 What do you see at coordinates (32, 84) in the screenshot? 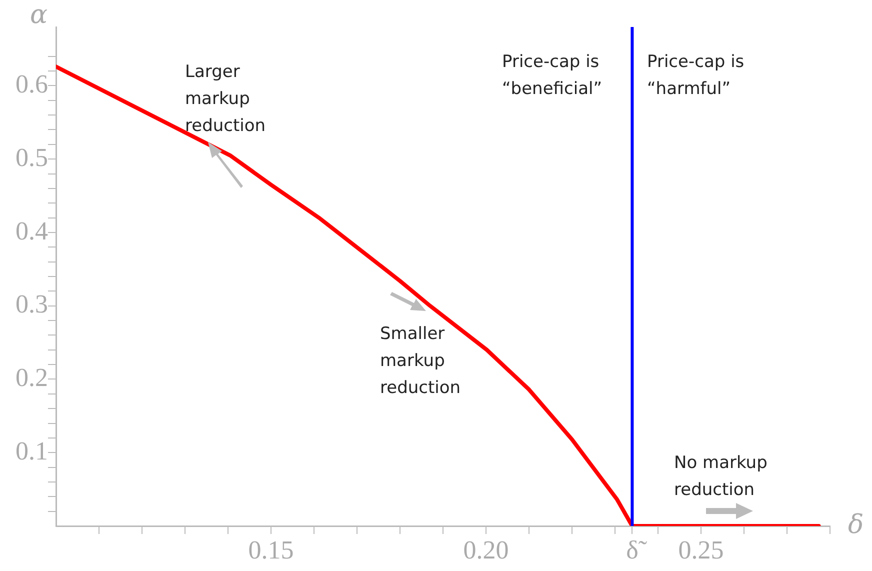
I see `y-tick-label: 0.6` at bounding box center [32, 84].